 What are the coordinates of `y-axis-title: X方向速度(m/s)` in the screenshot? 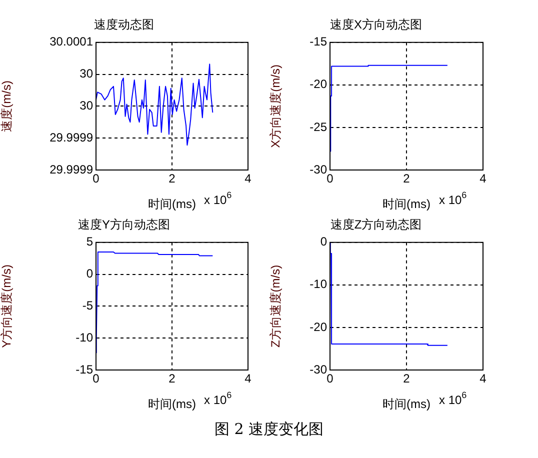 It's located at (275, 106).